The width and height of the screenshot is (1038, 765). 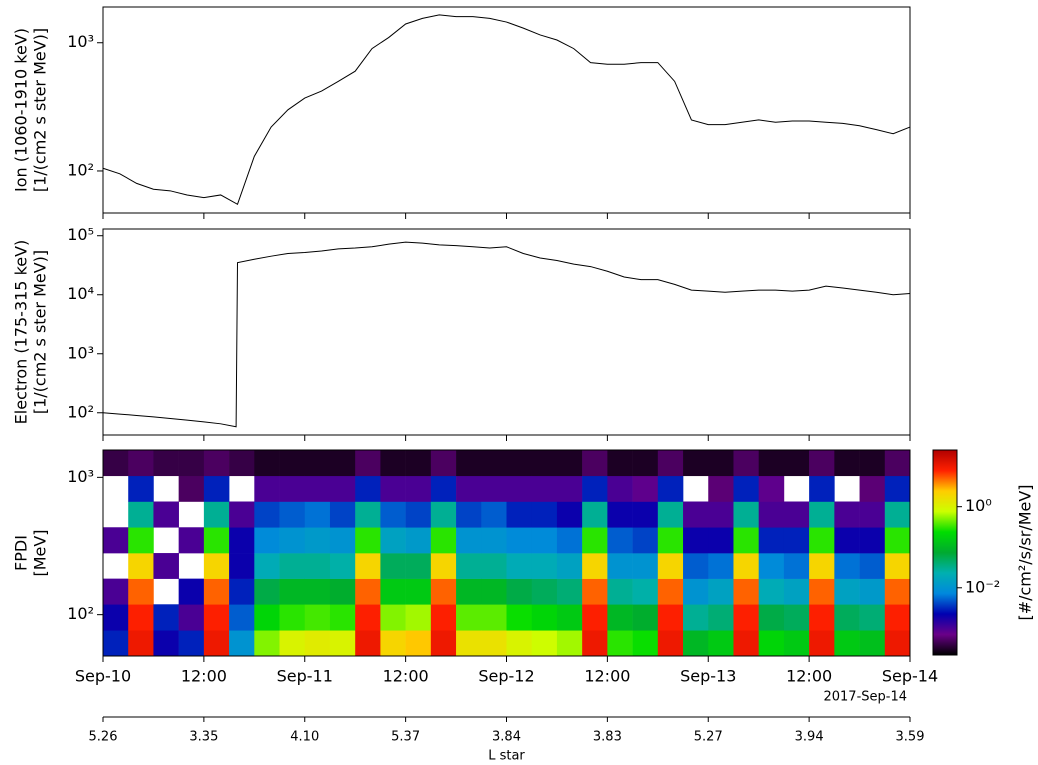 I want to click on x2-tick-label: 3.35, so click(x=203, y=737).